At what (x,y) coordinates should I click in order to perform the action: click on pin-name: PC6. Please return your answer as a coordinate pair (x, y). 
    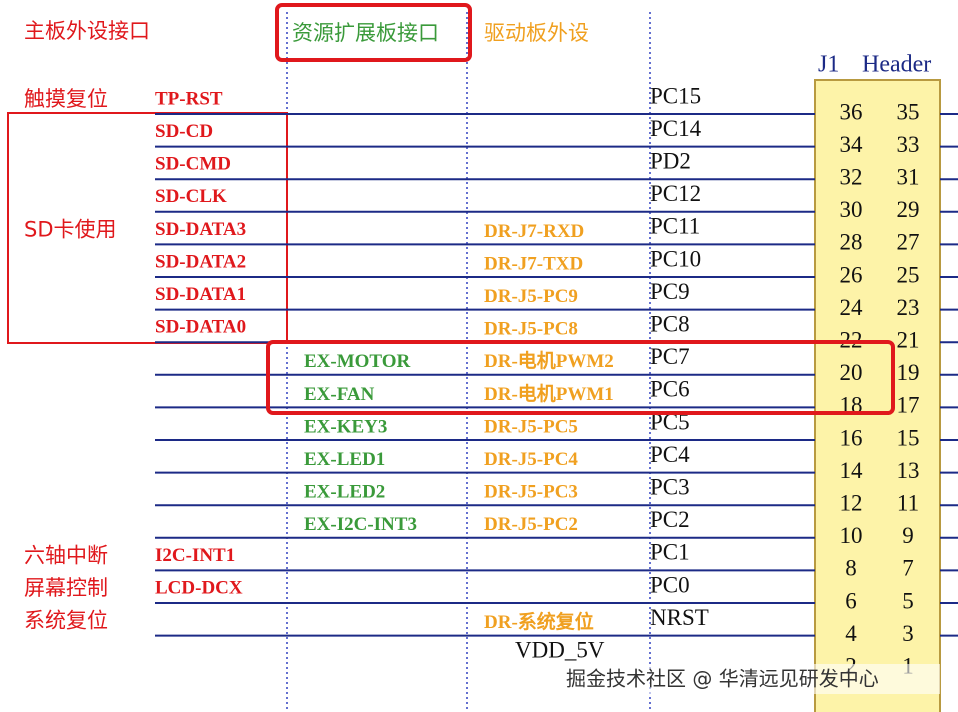
    Looking at the image, I should click on (670, 389).